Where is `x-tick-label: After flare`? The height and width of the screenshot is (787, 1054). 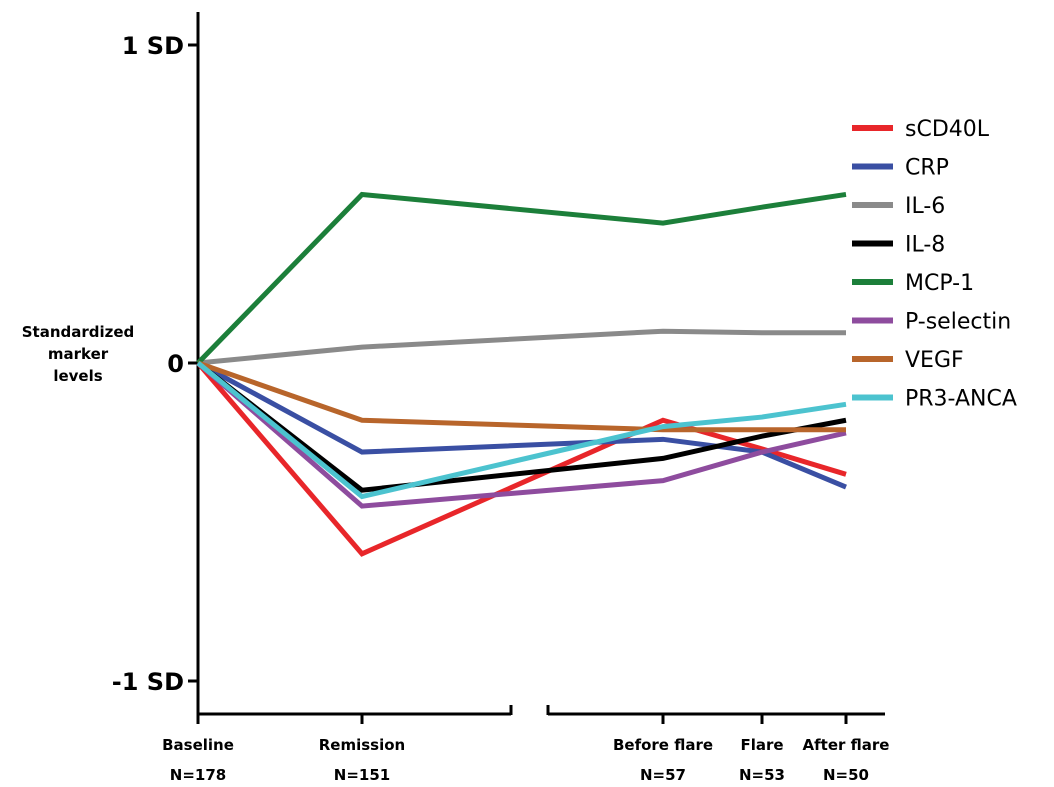 x-tick-label: After flare is located at coordinates (846, 745).